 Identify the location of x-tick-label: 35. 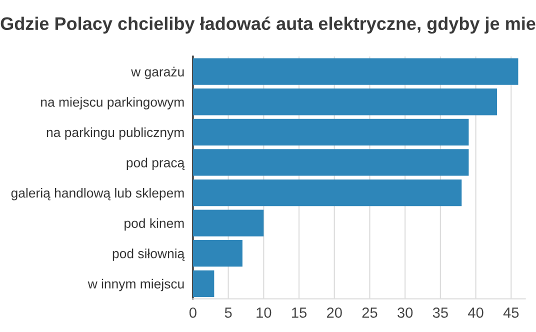
(440, 313).